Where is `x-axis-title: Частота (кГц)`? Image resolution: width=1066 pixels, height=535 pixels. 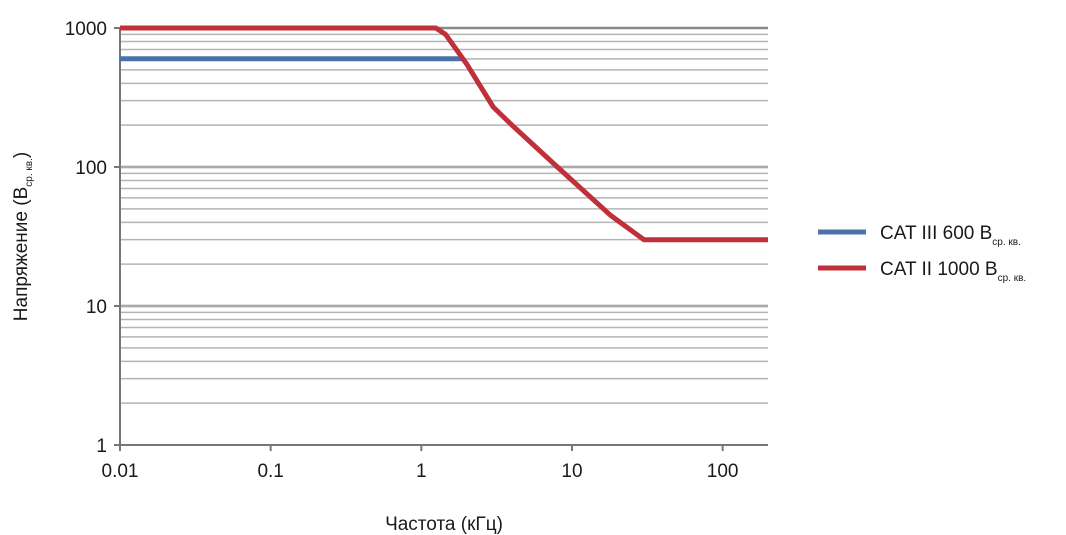 x-axis-title: Частота (кГц) is located at coordinates (444, 524).